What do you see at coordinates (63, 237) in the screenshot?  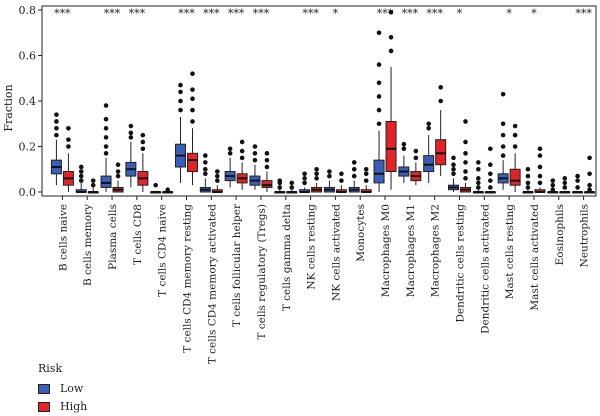 I see `x-tick-label: B cells naive` at bounding box center [63, 237].